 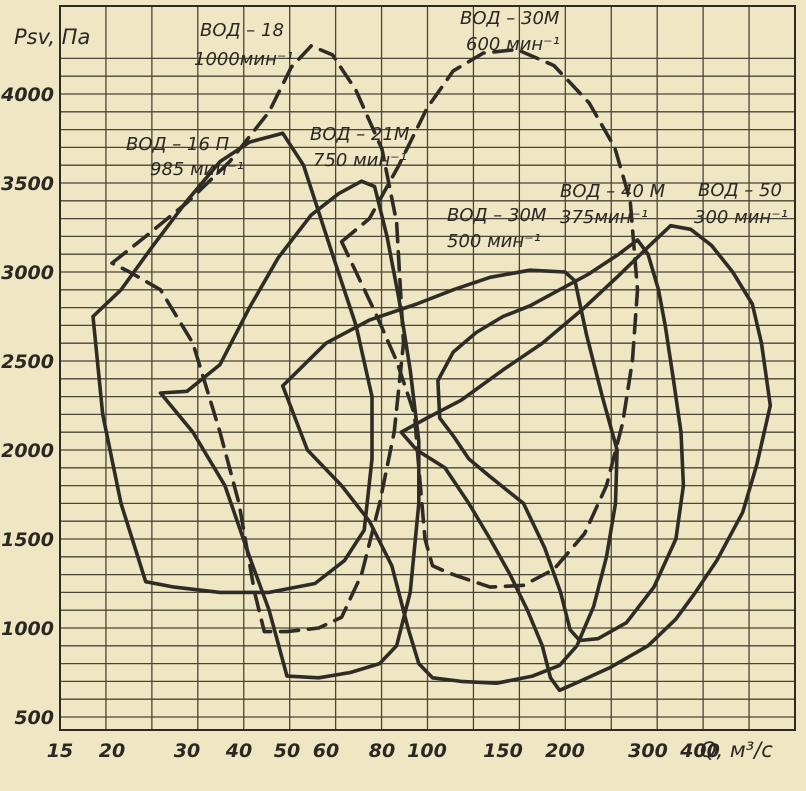 What do you see at coordinates (27, 406) in the screenshot?
I see `y-tick-labels: 500 1000 1500 2000 2500 3000 3500 4000` at bounding box center [27, 406].